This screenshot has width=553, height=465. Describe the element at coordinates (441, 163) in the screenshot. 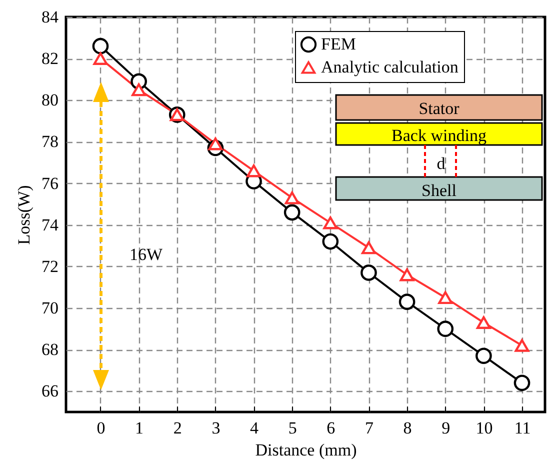

I see `annotation: d` at that location.